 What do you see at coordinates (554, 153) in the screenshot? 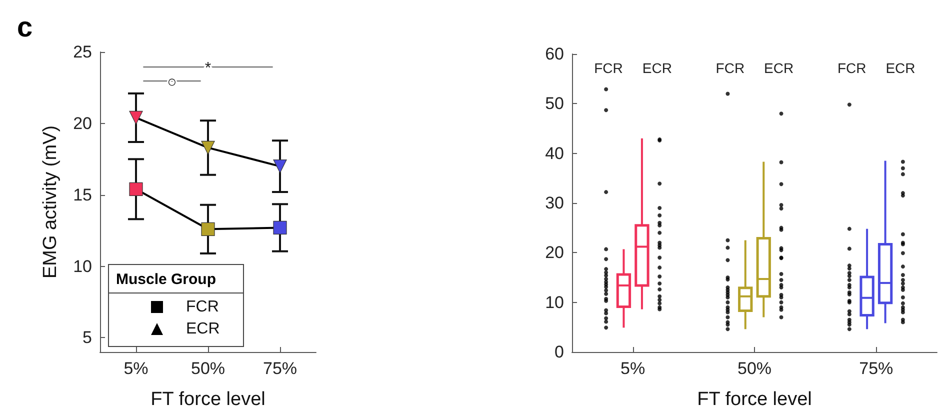
I see `y-tick-label: 40` at bounding box center [554, 153].